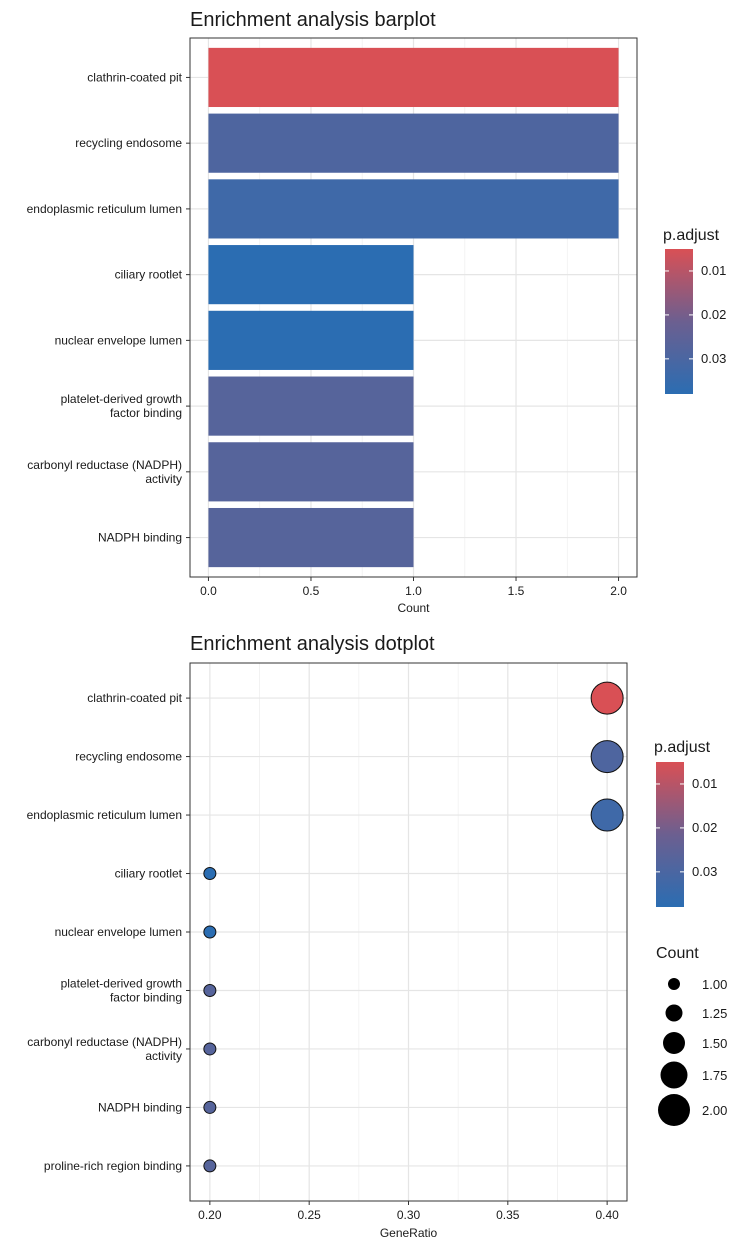 Image resolution: width=750 pixels, height=1250 pixels. I want to click on dotplot-ciliary-rootlet-label: ciliary rootlet, so click(149, 874).